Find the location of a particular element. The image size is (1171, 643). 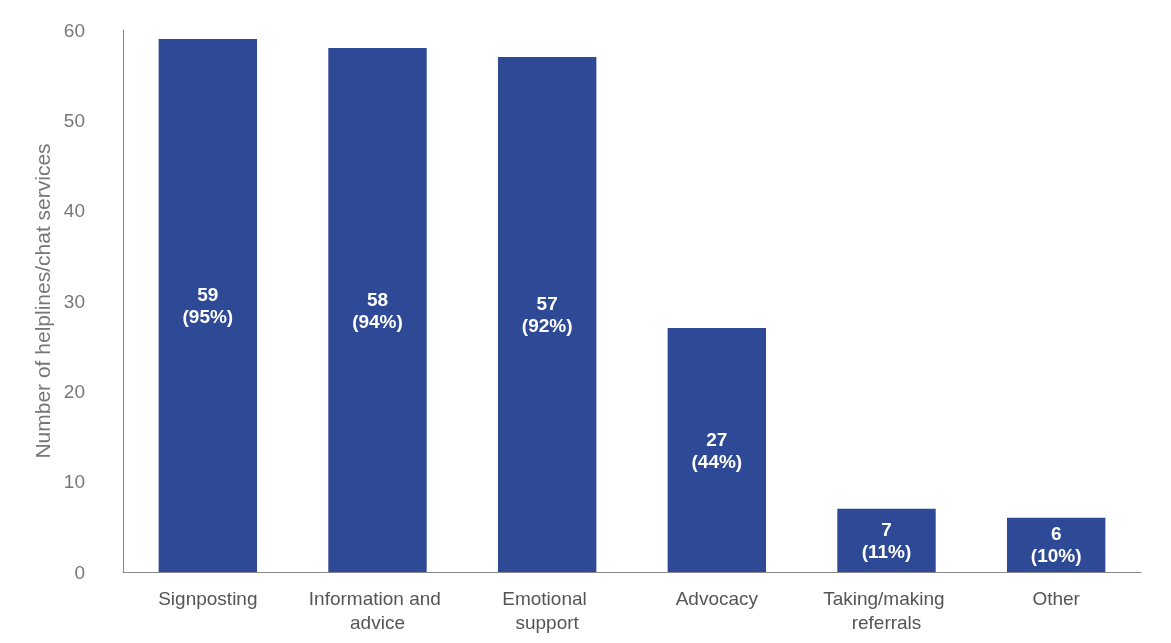

y-tick-label: 20 is located at coordinates (74, 391).